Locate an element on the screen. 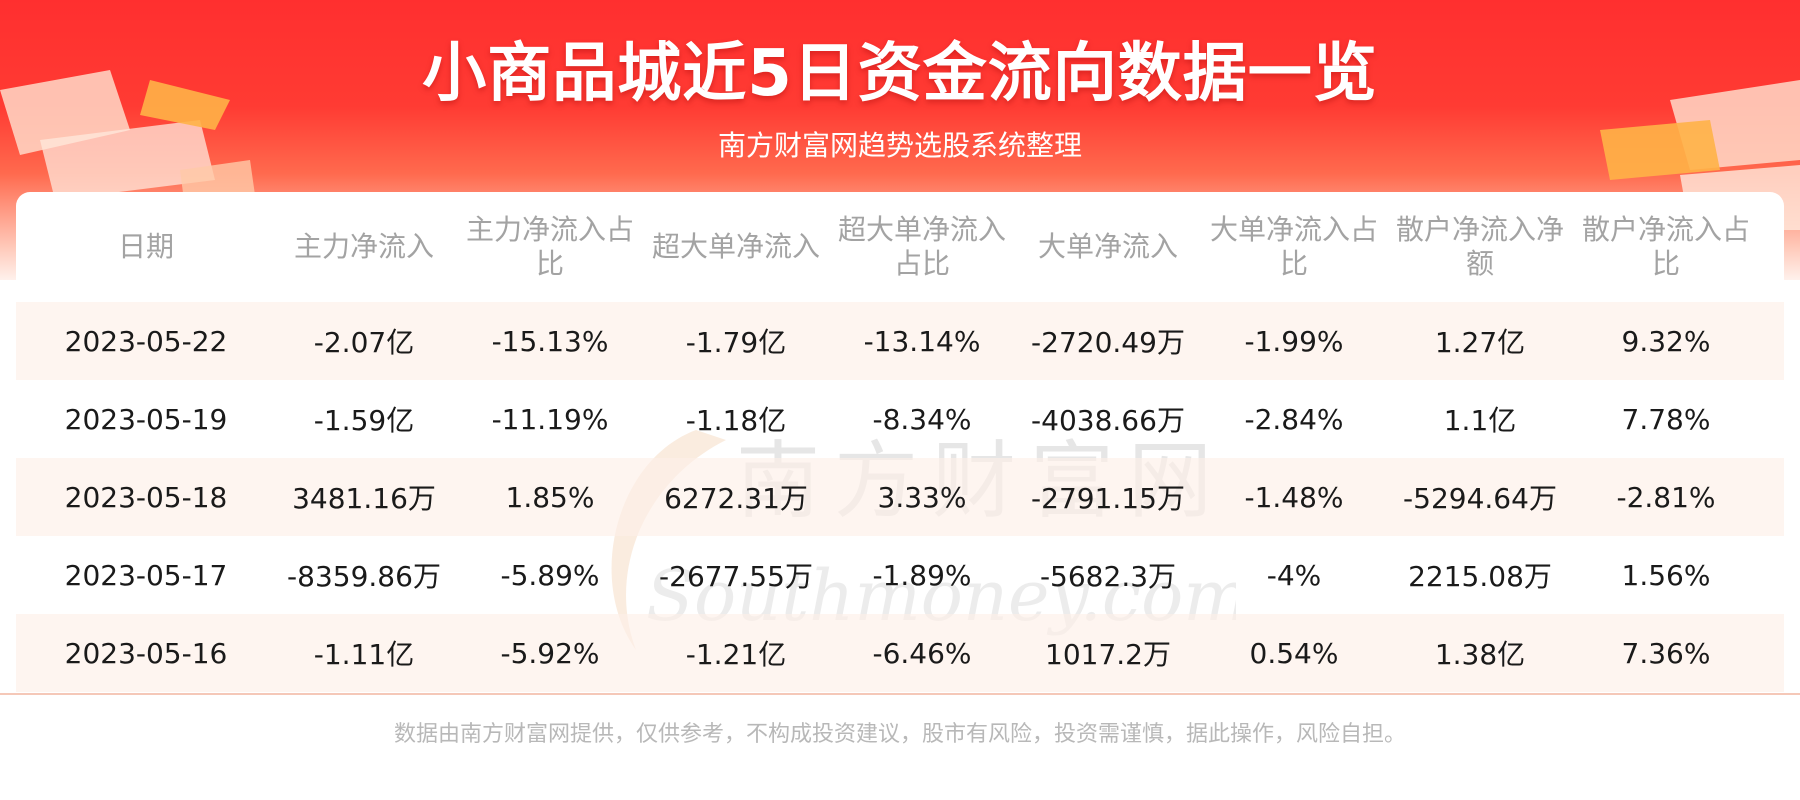 Image resolution: width=1800 pixels, height=800 pixels. cell-date: 2023-05-17 is located at coordinates (146, 575).